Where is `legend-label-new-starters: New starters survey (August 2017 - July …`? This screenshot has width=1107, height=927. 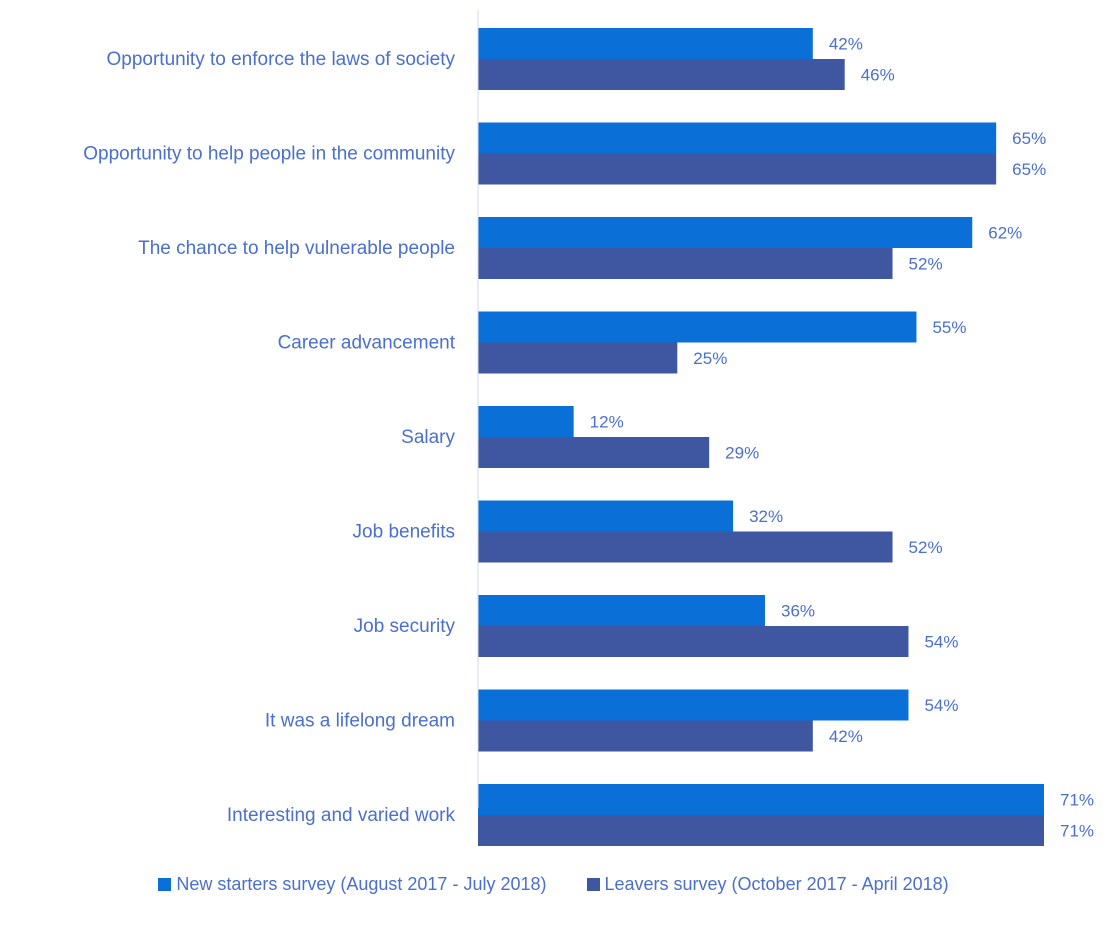
legend-label-new-starters: New starters survey (August 2017 - July … is located at coordinates (361, 884).